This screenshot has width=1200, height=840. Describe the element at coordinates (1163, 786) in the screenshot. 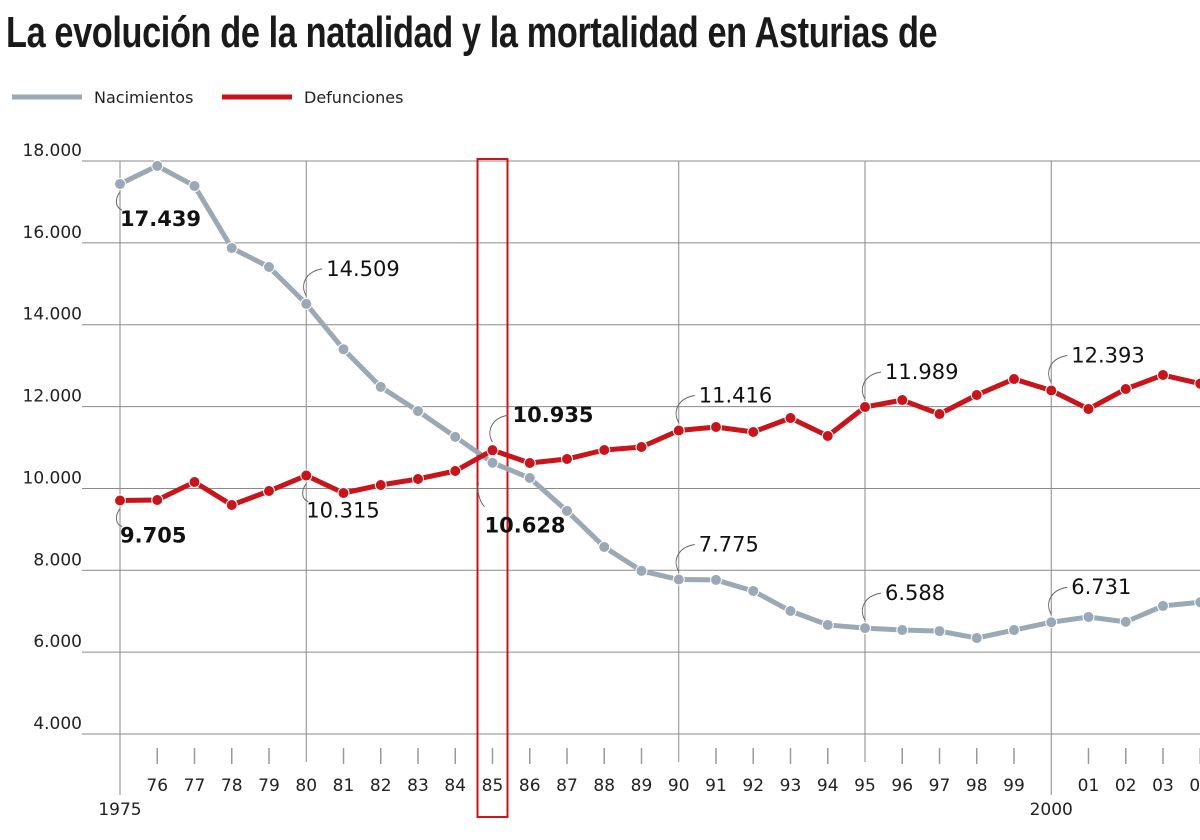

I see `x-tick-label: 03` at that location.